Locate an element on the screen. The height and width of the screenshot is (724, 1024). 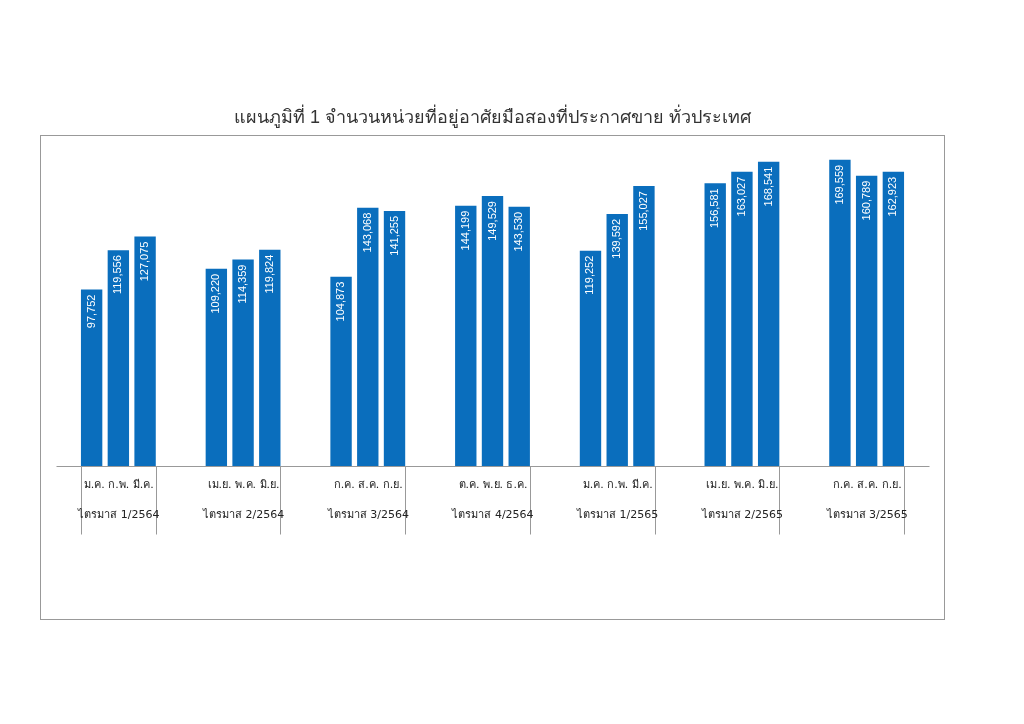
data-label: 149,529 is located at coordinates (491, 221).